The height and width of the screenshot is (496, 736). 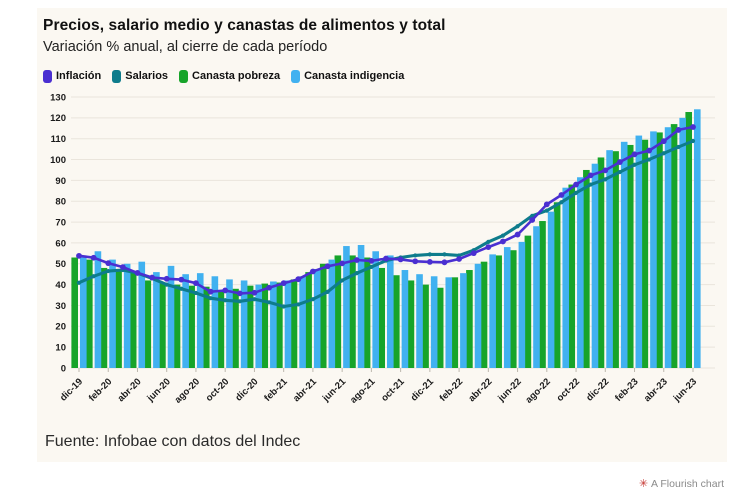 I want to click on canasta-indigencia-swatch-icon, so click(x=296, y=76).